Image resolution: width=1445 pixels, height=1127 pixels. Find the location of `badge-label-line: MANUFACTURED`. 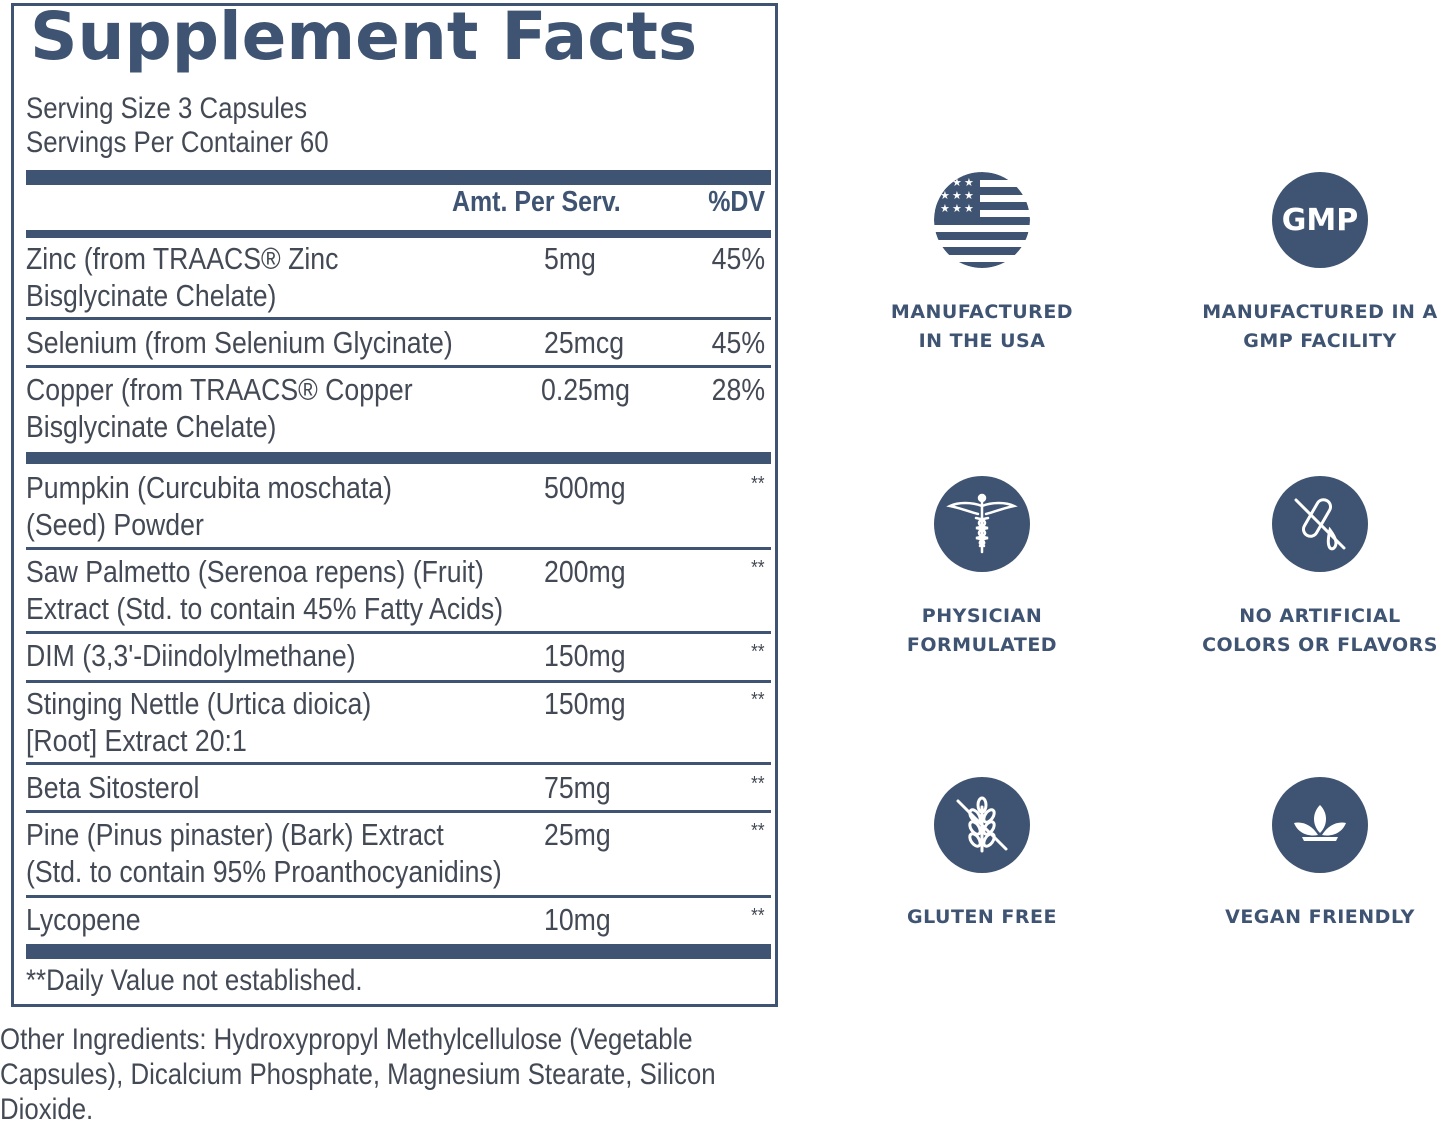

badge-label-line: MANUFACTURED is located at coordinates (982, 312).